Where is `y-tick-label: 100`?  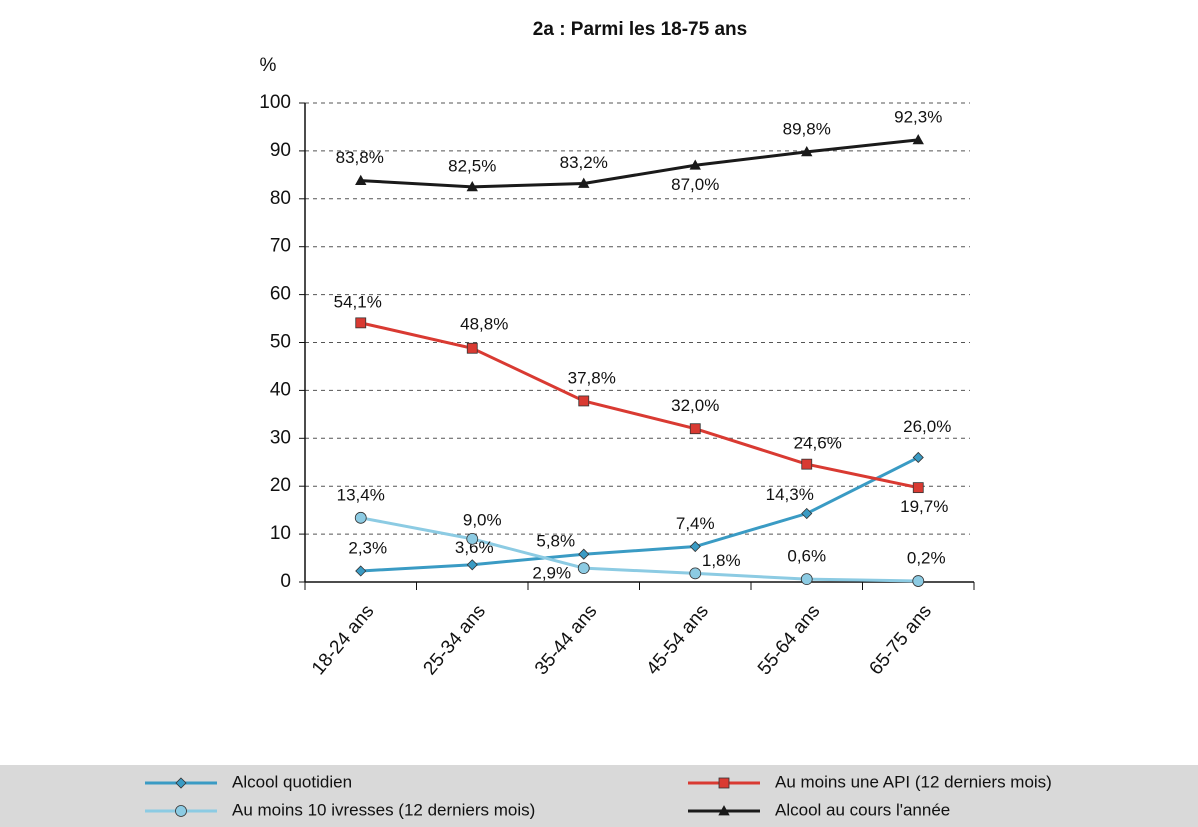
y-tick-label: 100 is located at coordinates (275, 102).